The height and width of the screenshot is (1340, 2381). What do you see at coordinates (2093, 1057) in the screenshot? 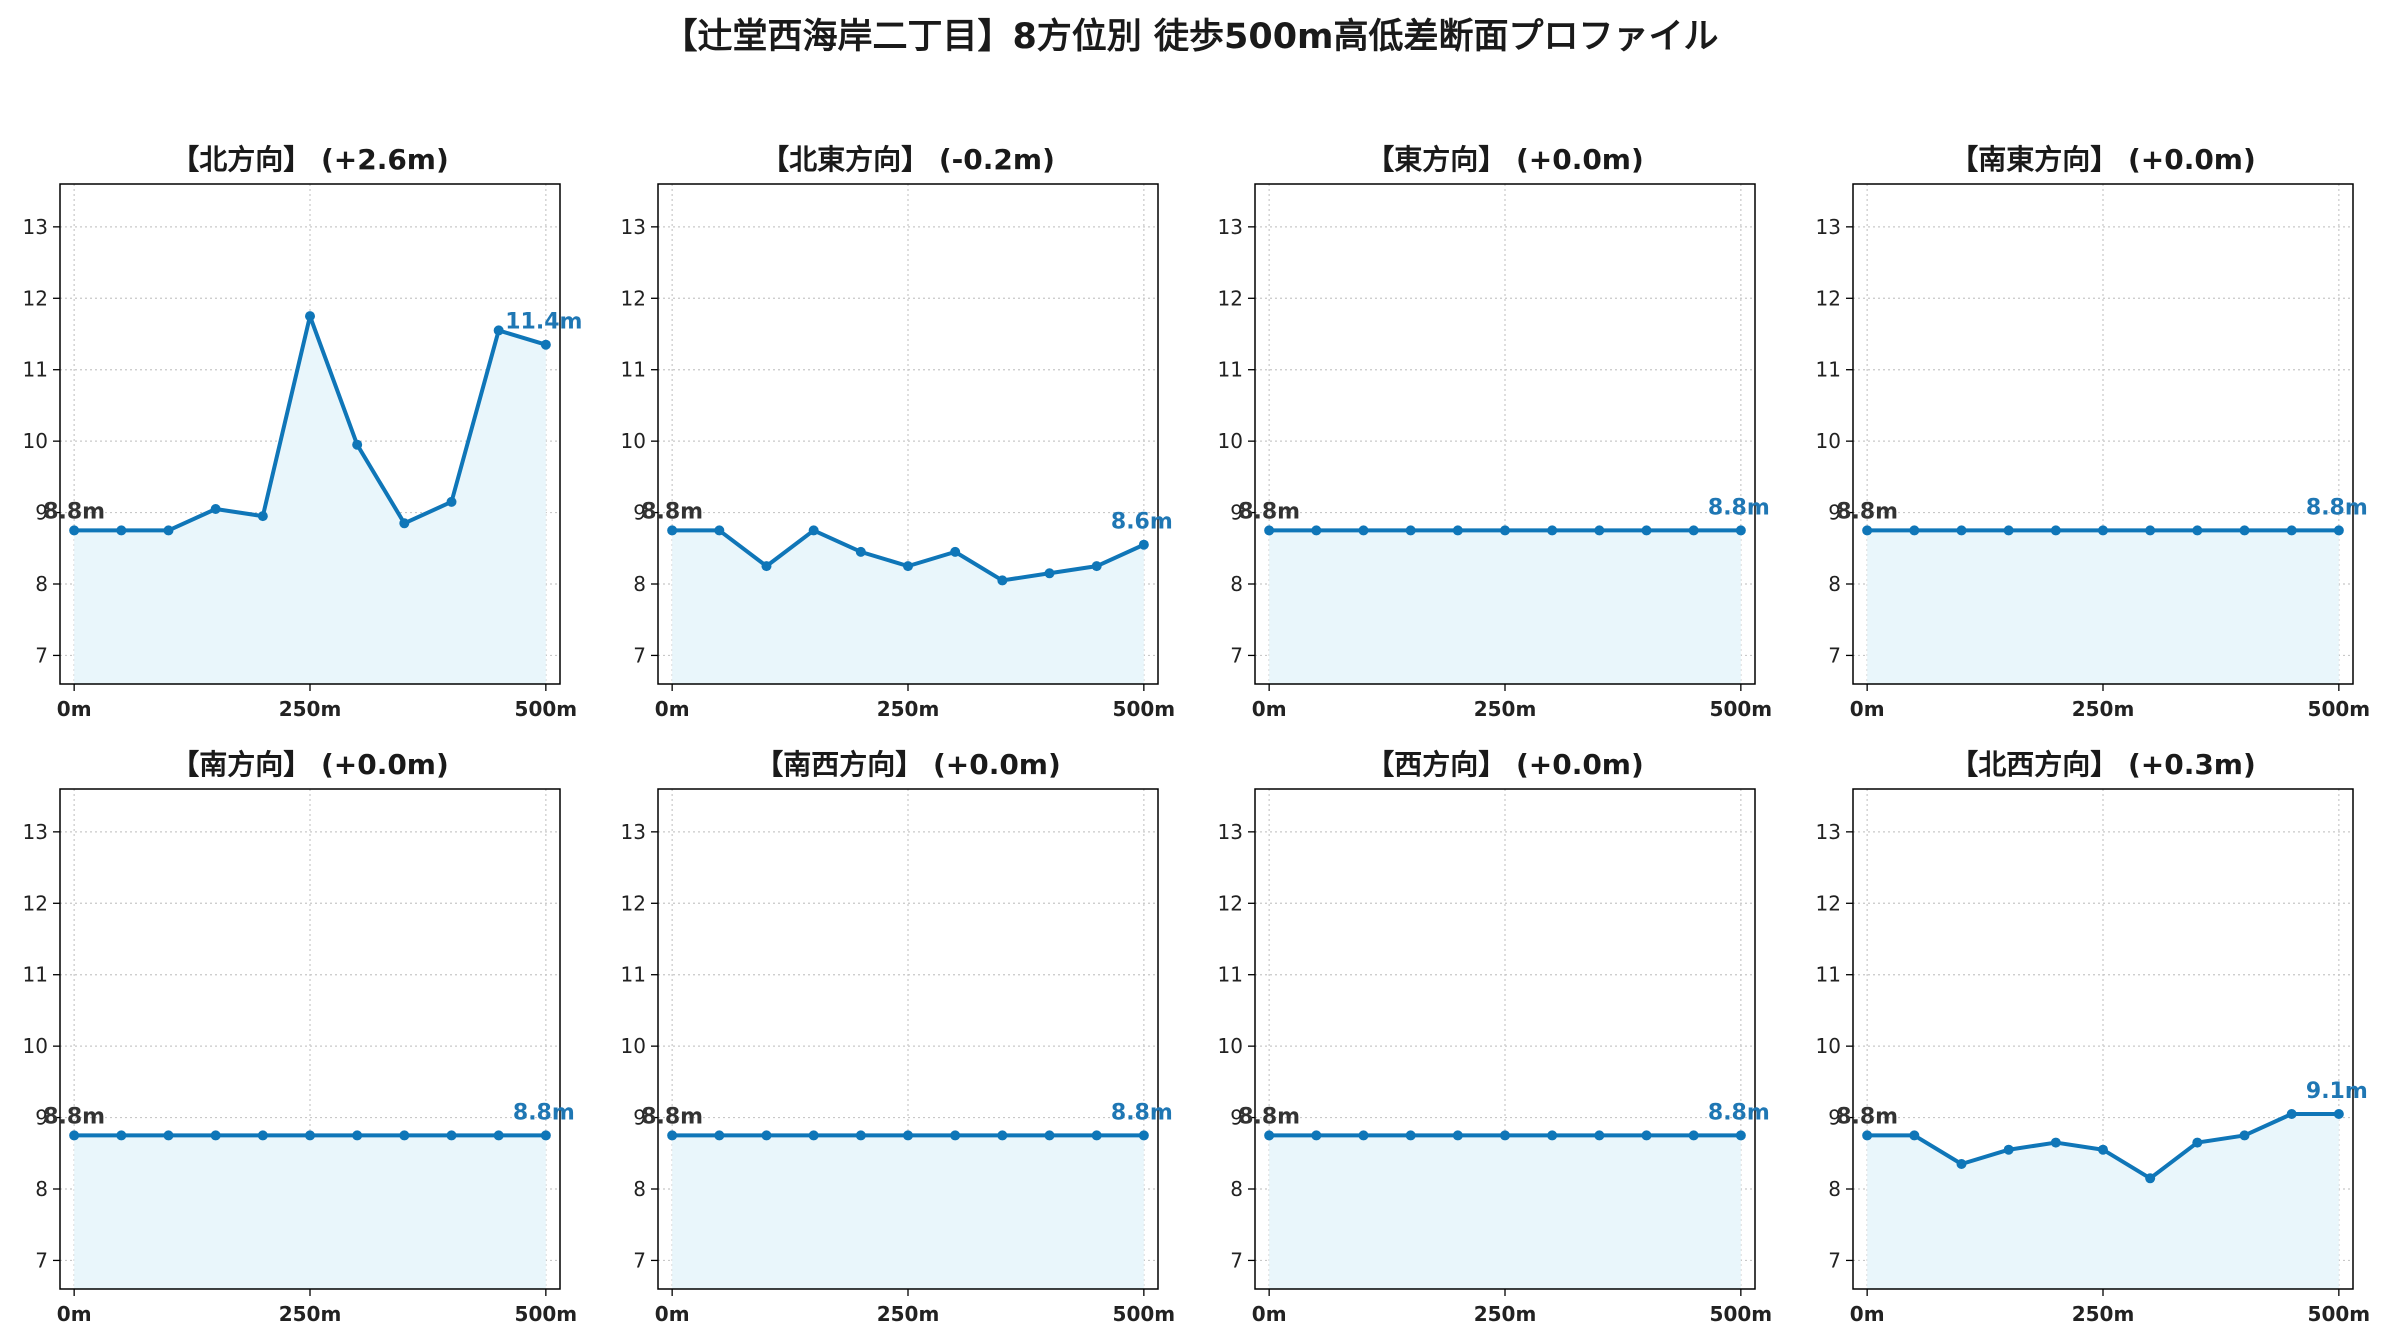
I see `plot-area: 7 8 9 10 11 12 13 0m 250m 500m 8.8m 9.1m` at bounding box center [2093, 1057].